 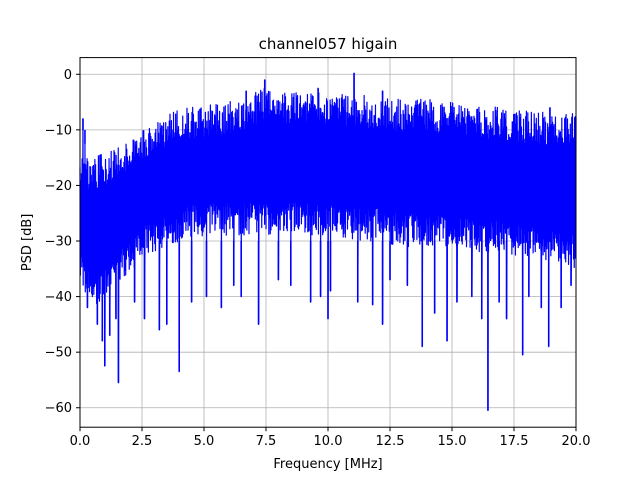 What do you see at coordinates (390, 441) in the screenshot?
I see `x-tick-label: 12.5` at bounding box center [390, 441].